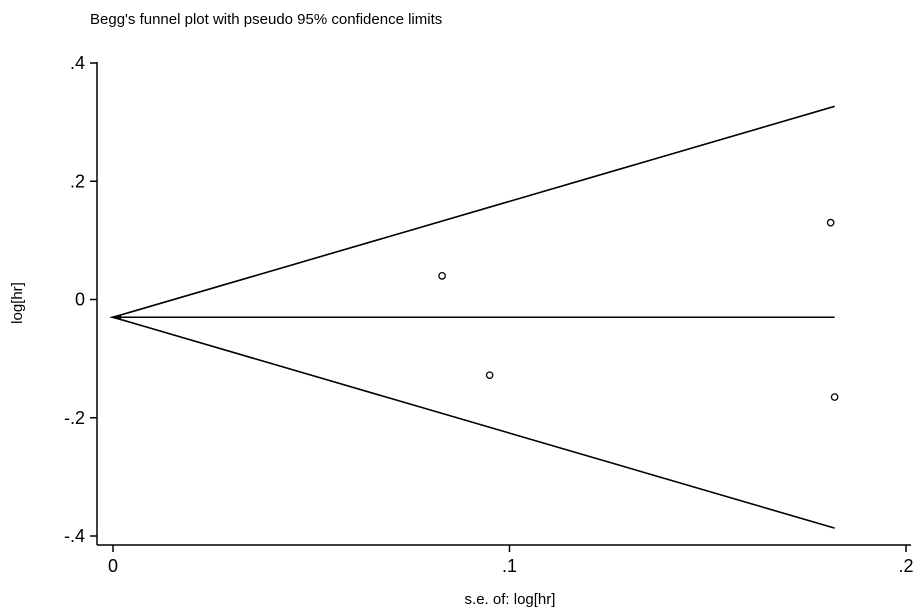 This screenshot has width=920, height=611. I want to click on study-points, so click(638, 309).